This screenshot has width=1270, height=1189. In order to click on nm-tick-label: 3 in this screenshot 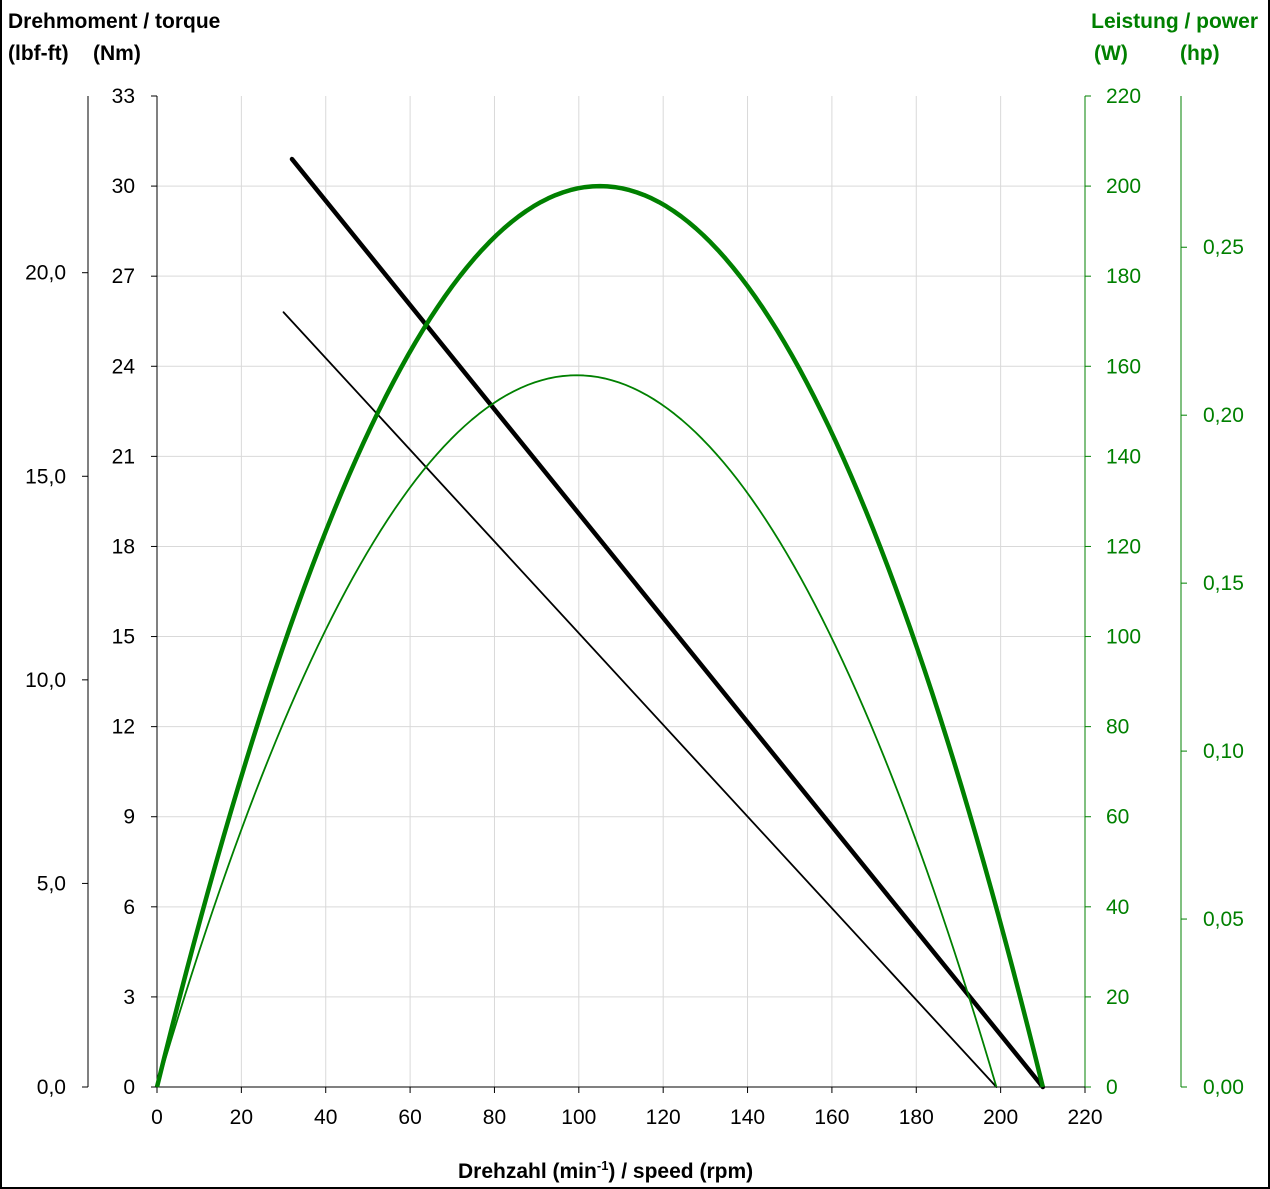, I will do `click(129, 997)`.